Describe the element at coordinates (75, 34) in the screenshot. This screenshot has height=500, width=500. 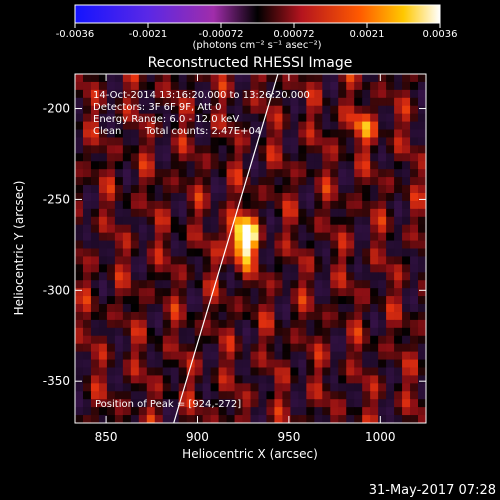
I see `colorbar-tick-label: -0.0036` at that location.